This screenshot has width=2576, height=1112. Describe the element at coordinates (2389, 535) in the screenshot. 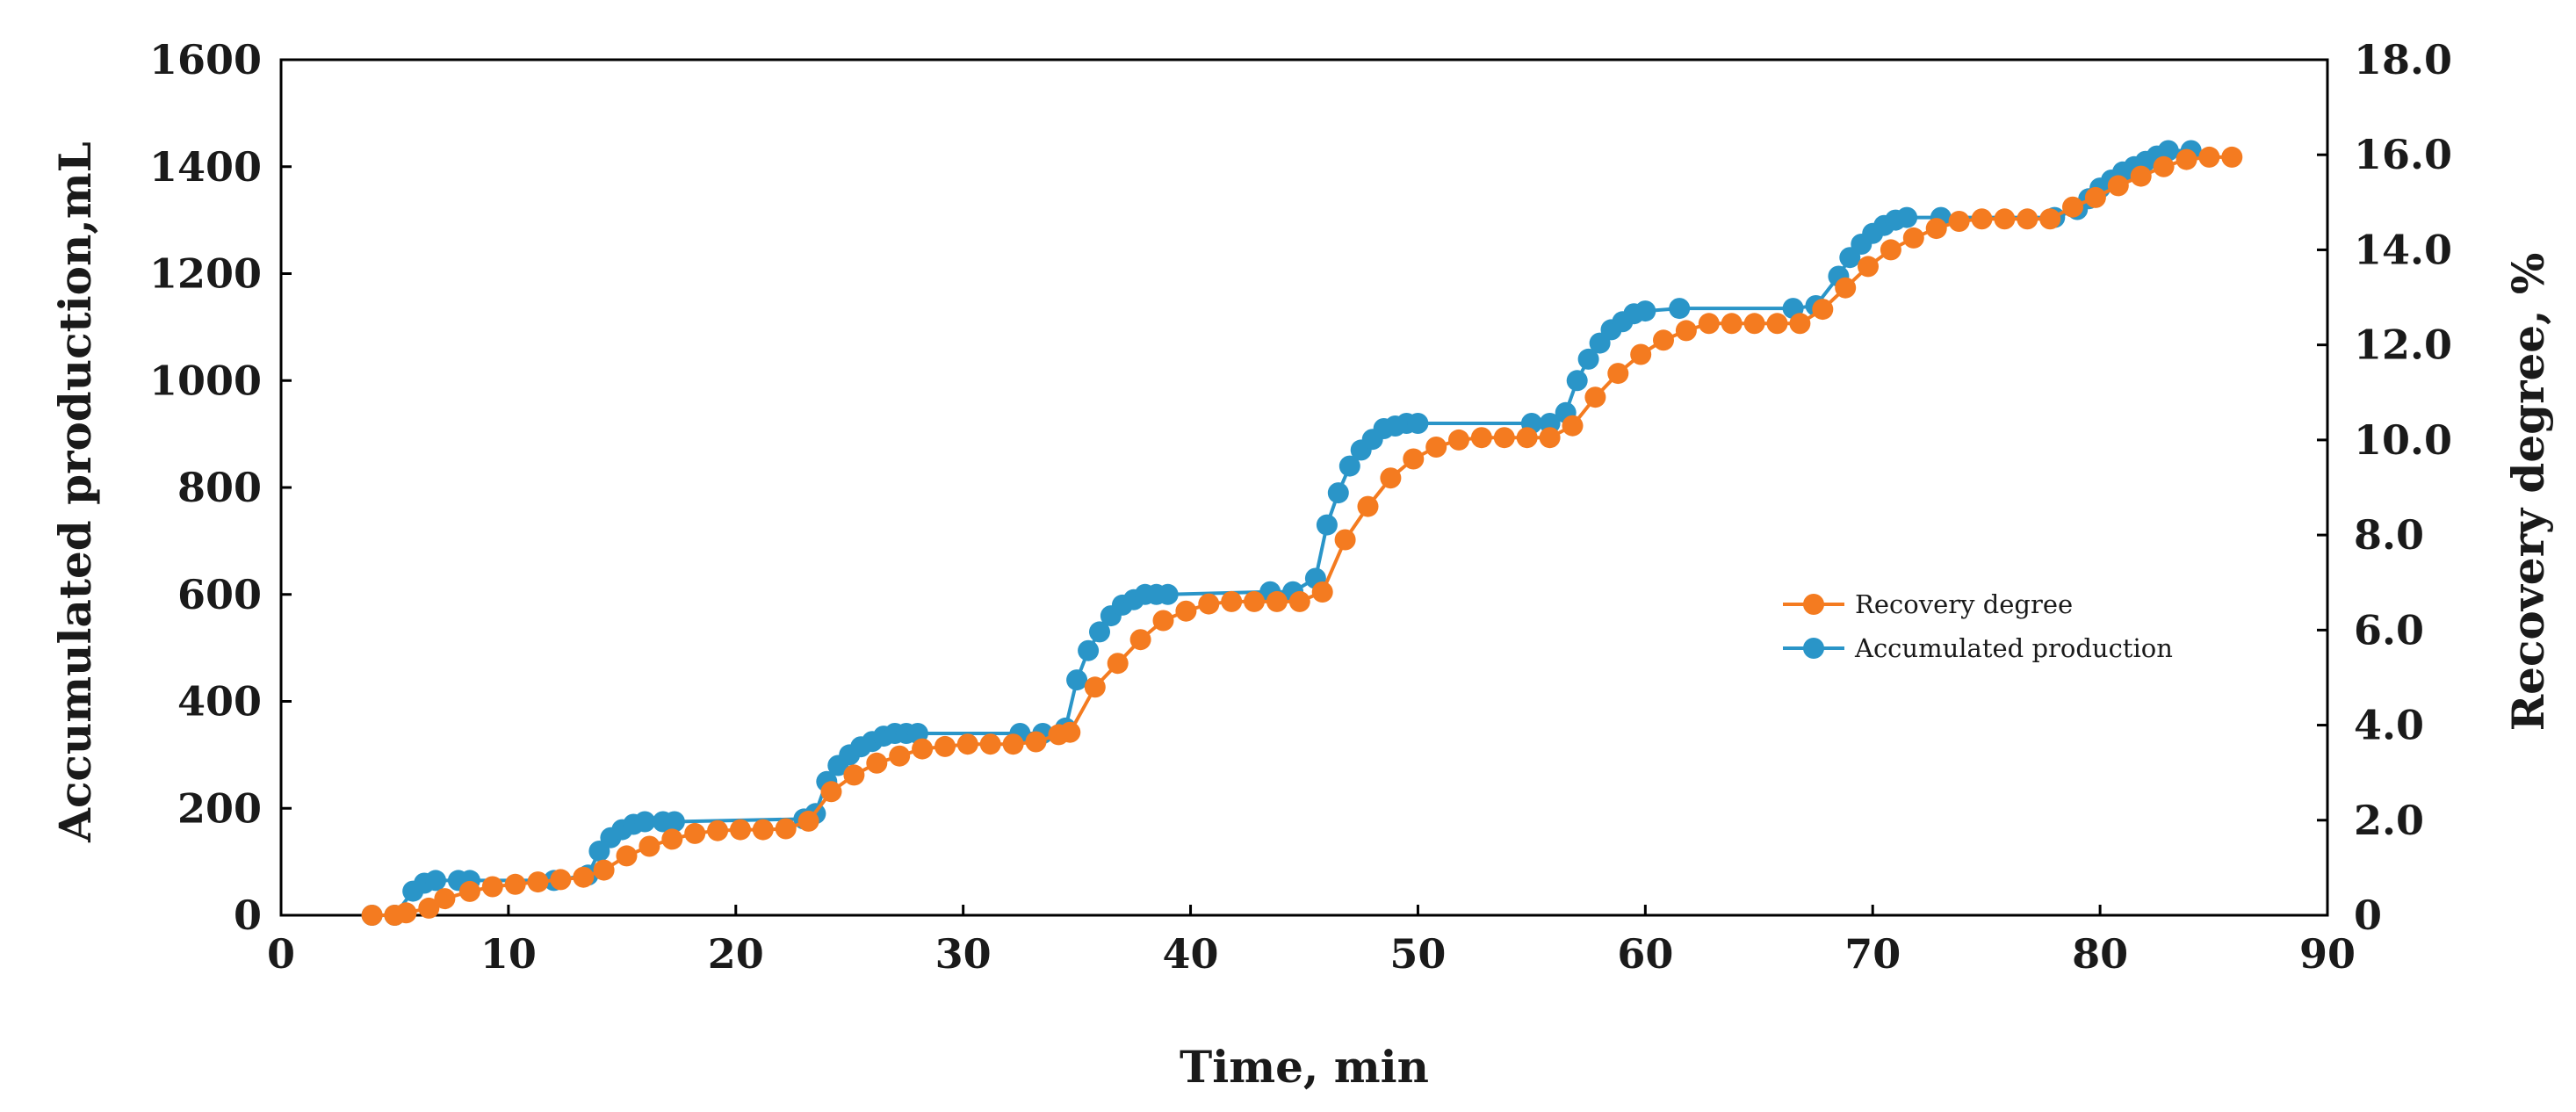

I see `y-right-tick-label: 8.0` at that location.